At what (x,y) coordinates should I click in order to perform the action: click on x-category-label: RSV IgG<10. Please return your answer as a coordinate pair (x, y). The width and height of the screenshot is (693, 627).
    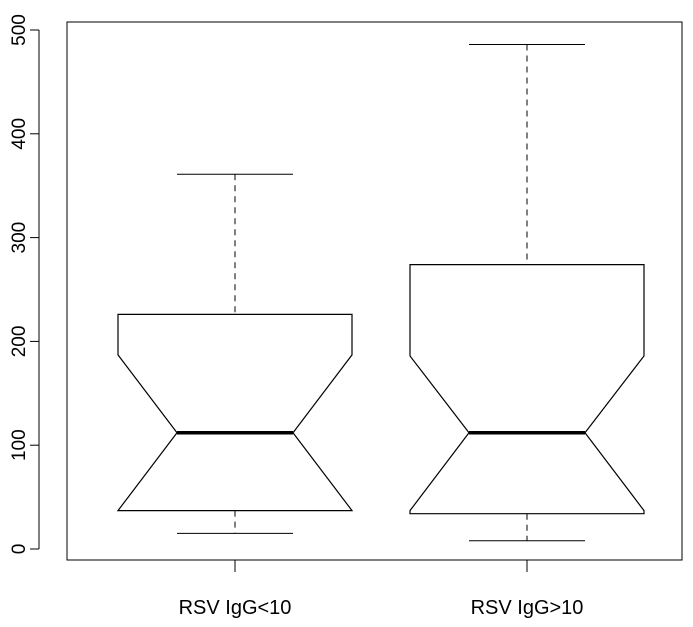
    Looking at the image, I should click on (235, 608).